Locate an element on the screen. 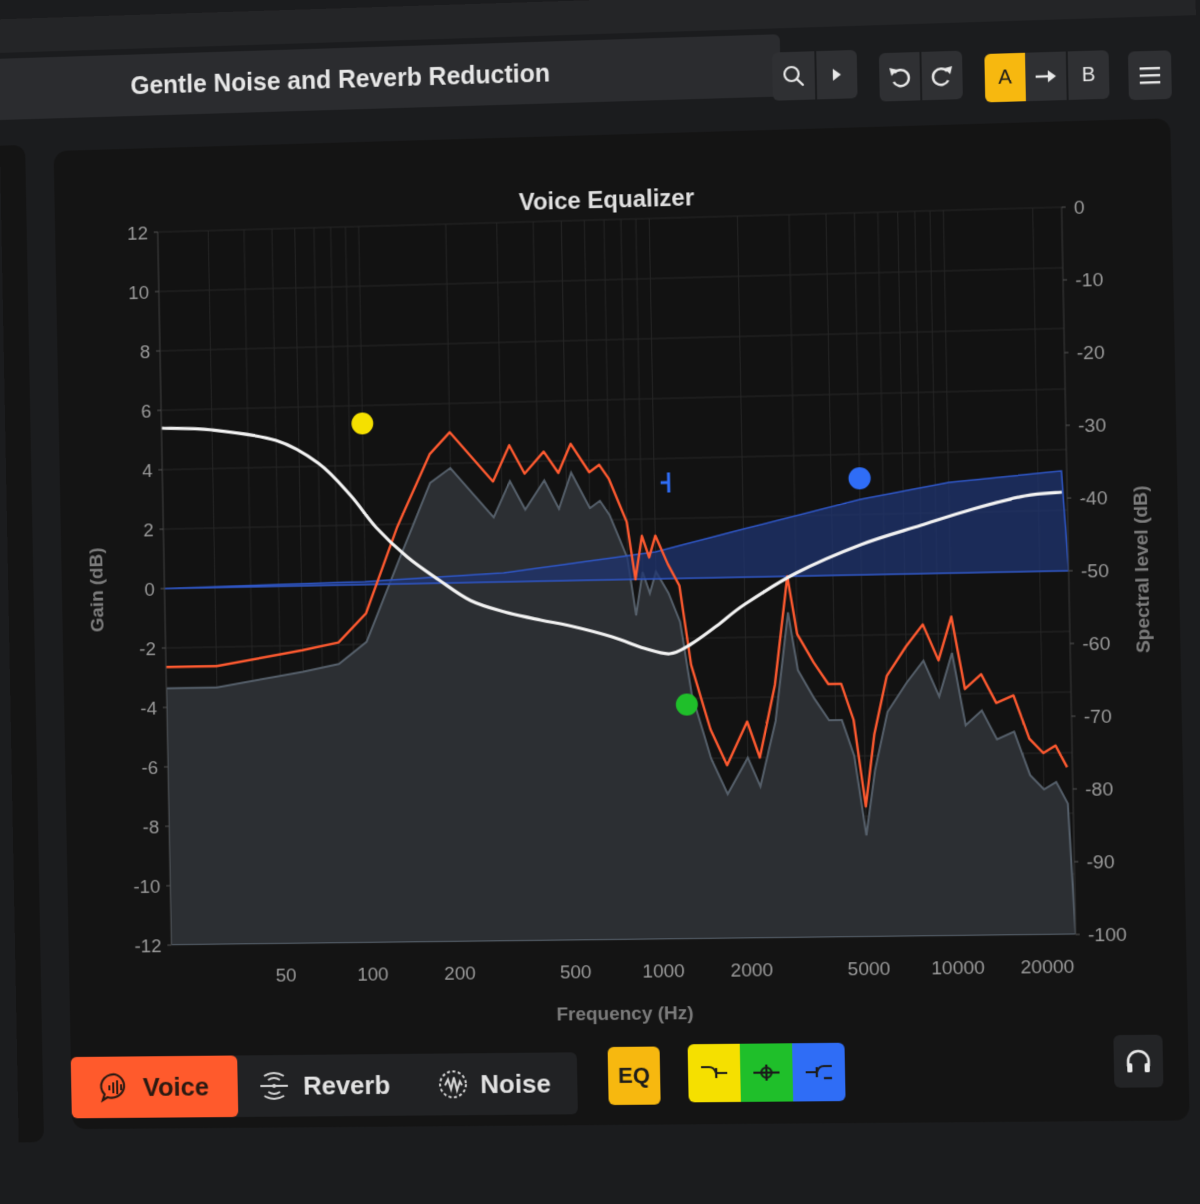 This screenshot has height=1204, width=1200. play-button is located at coordinates (836, 74).